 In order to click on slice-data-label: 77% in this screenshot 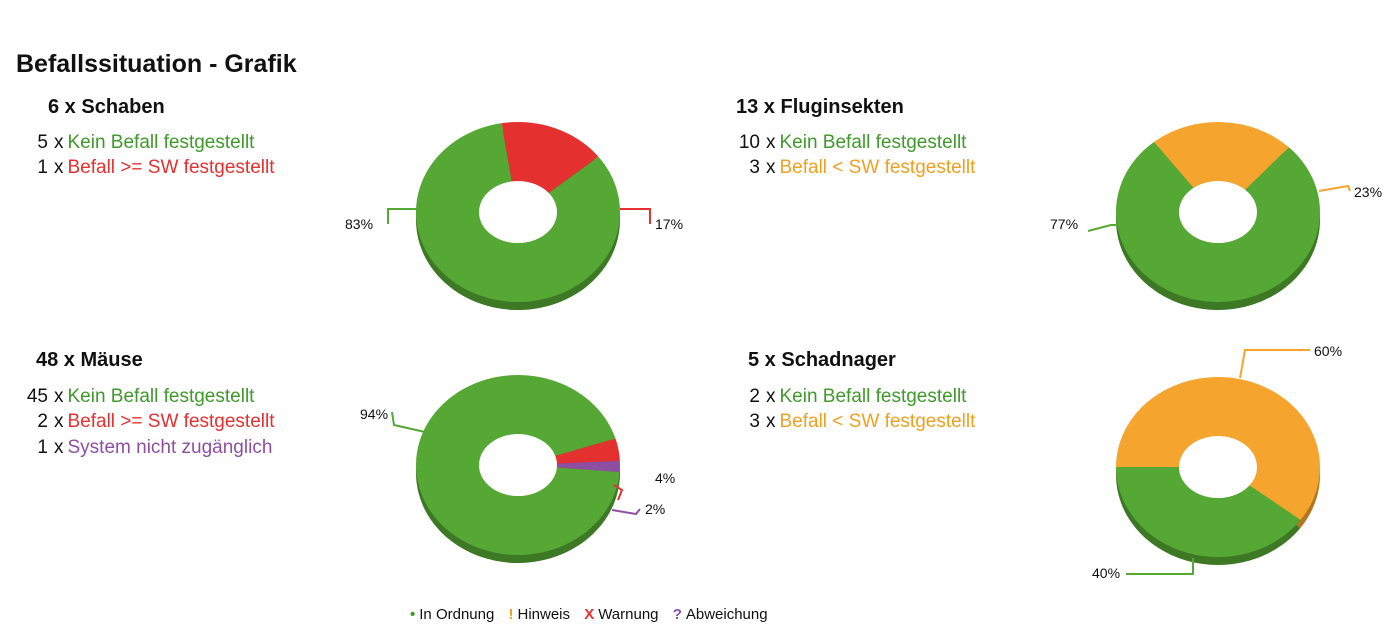, I will do `click(1064, 224)`.